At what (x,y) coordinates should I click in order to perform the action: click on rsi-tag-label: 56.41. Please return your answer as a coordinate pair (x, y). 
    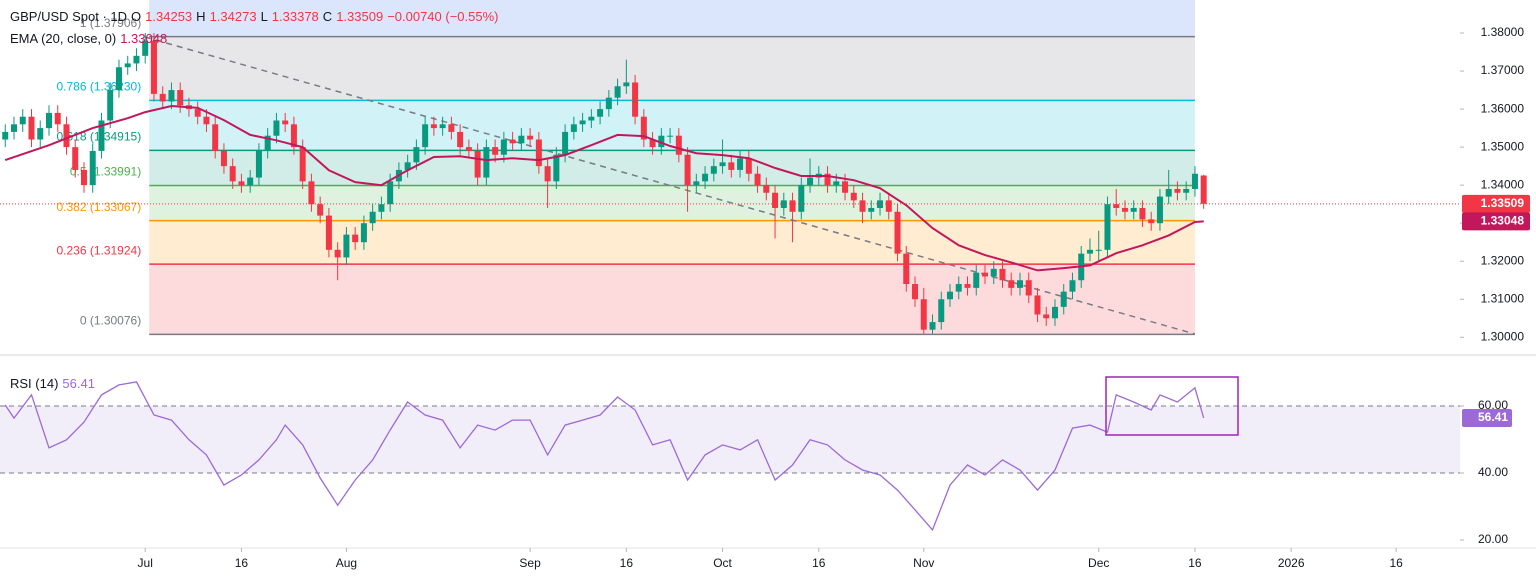
    Looking at the image, I should click on (1493, 417).